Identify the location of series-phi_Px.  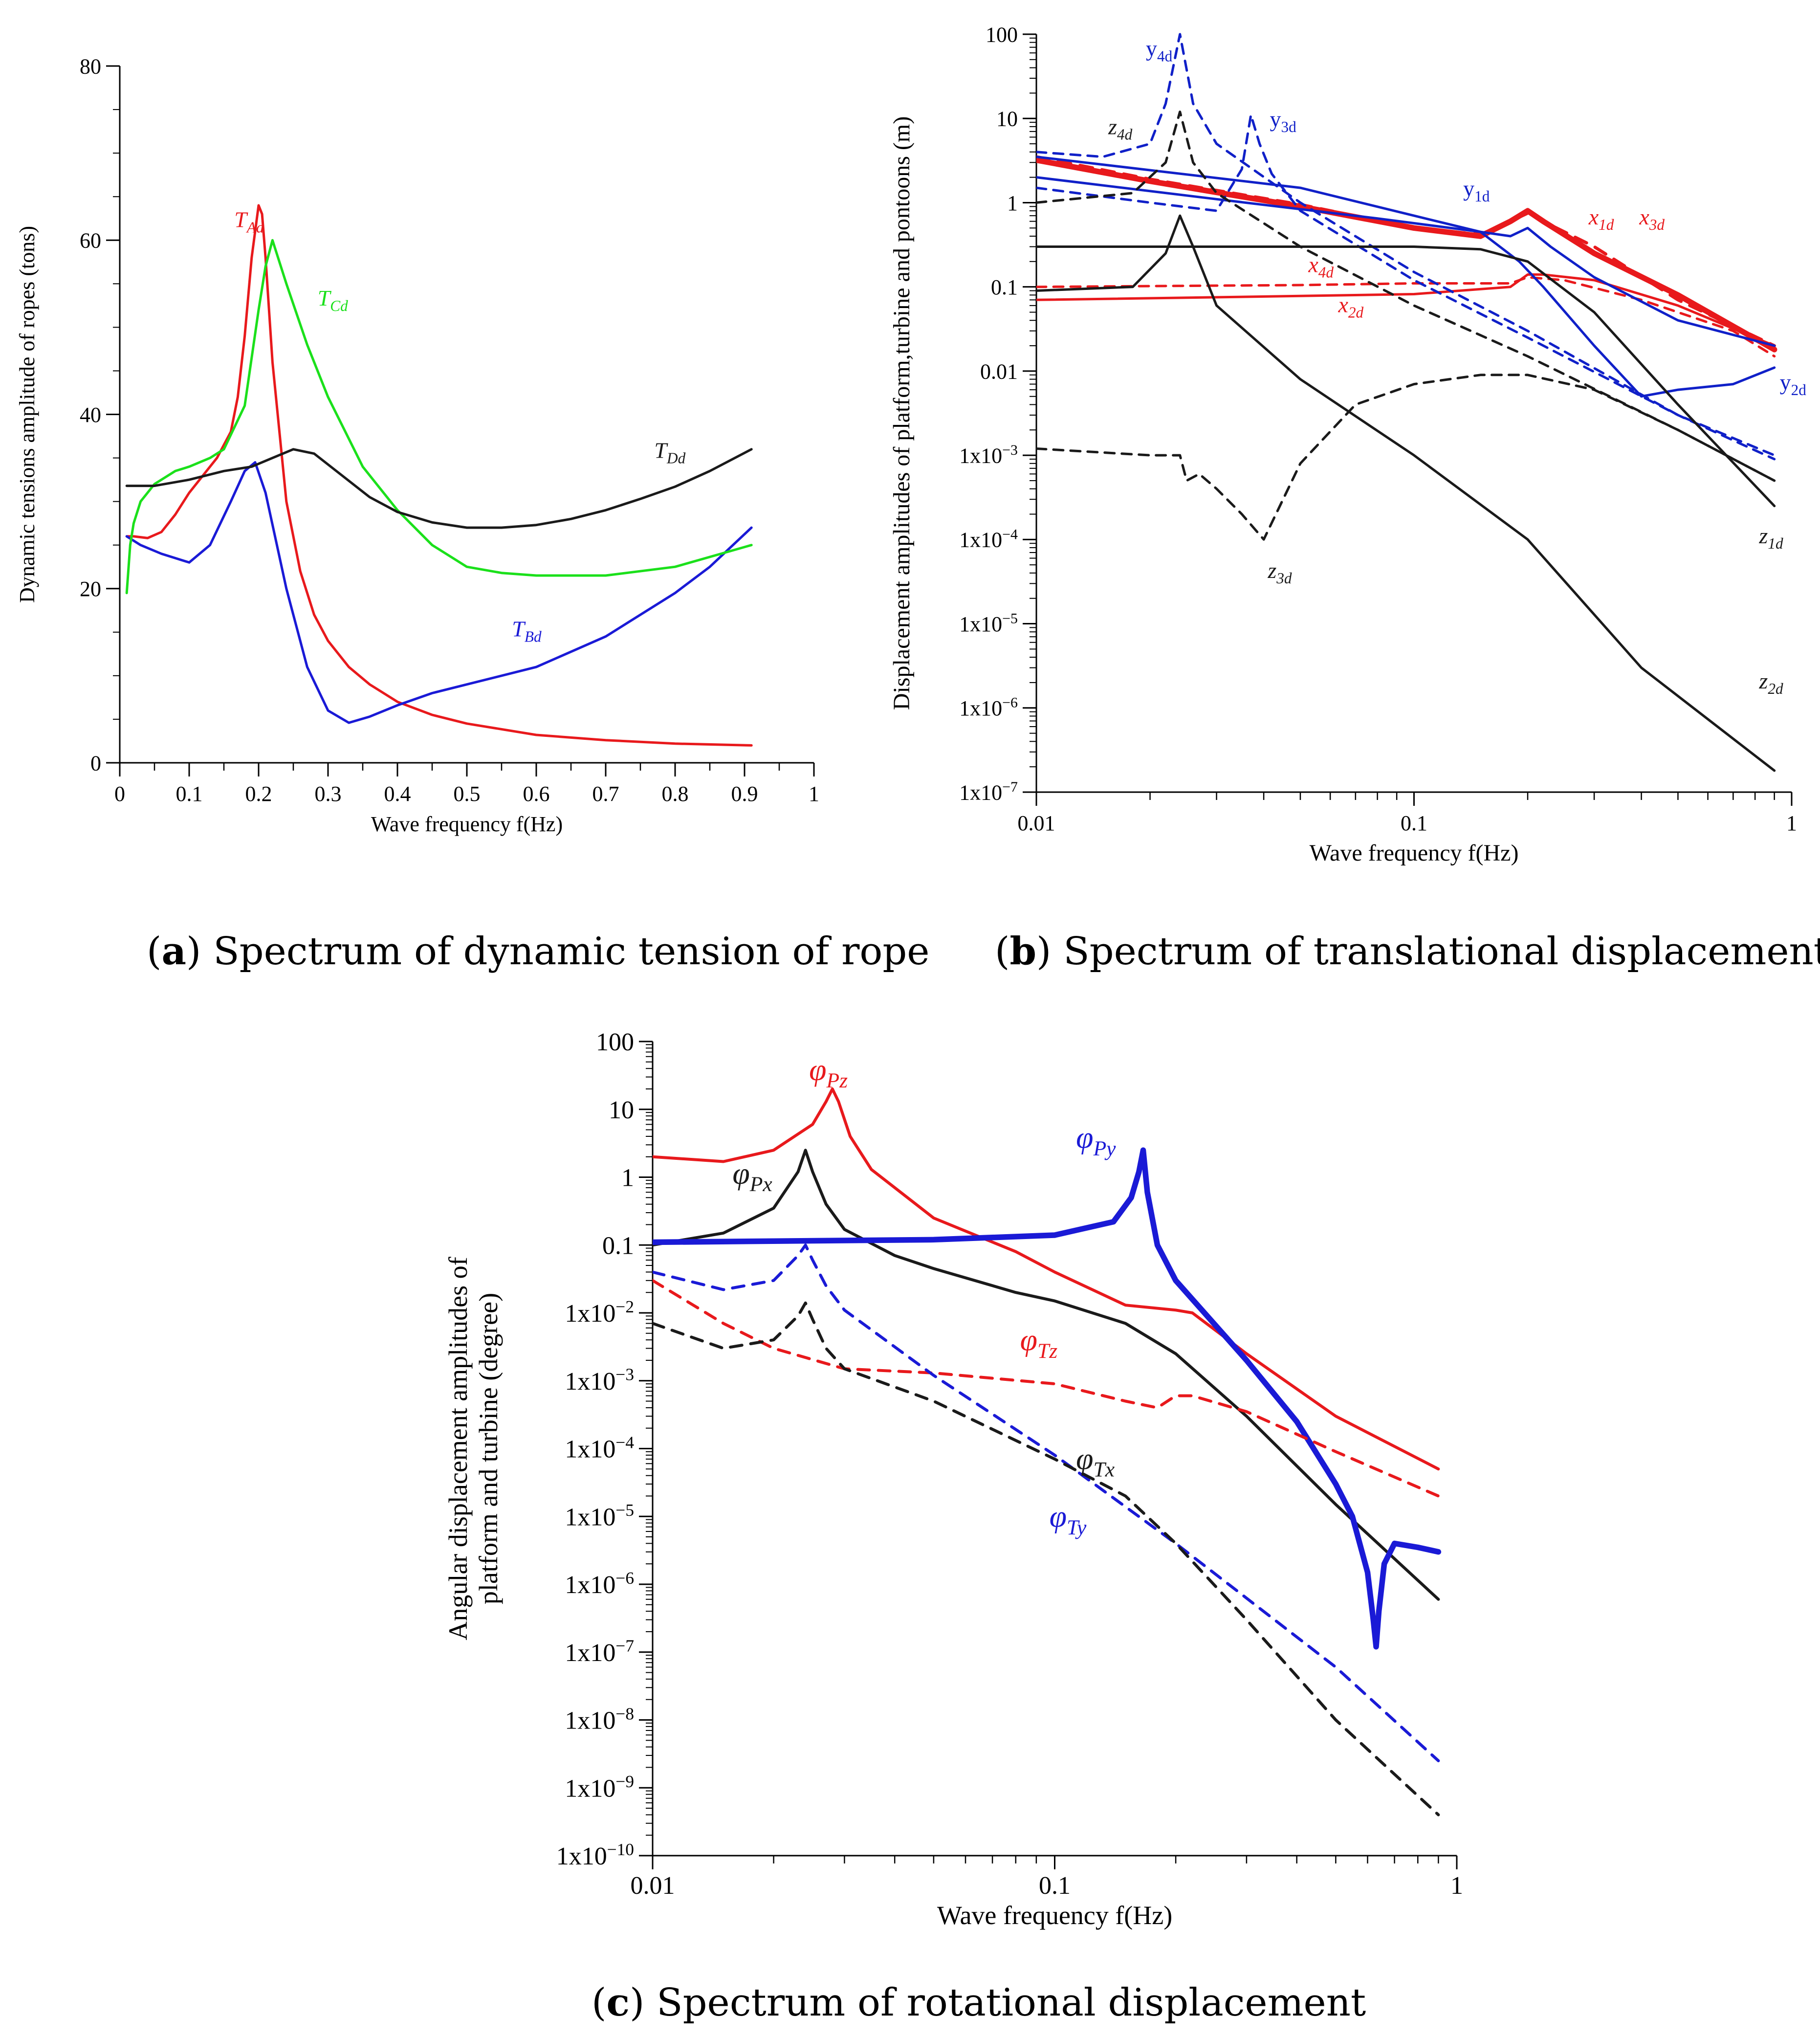
(1046, 1375).